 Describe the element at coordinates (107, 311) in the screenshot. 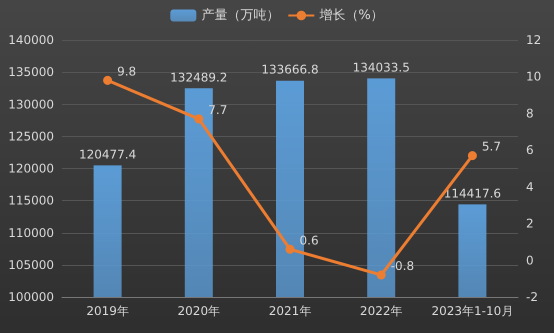

I see `x-tick-label: 2019年` at that location.